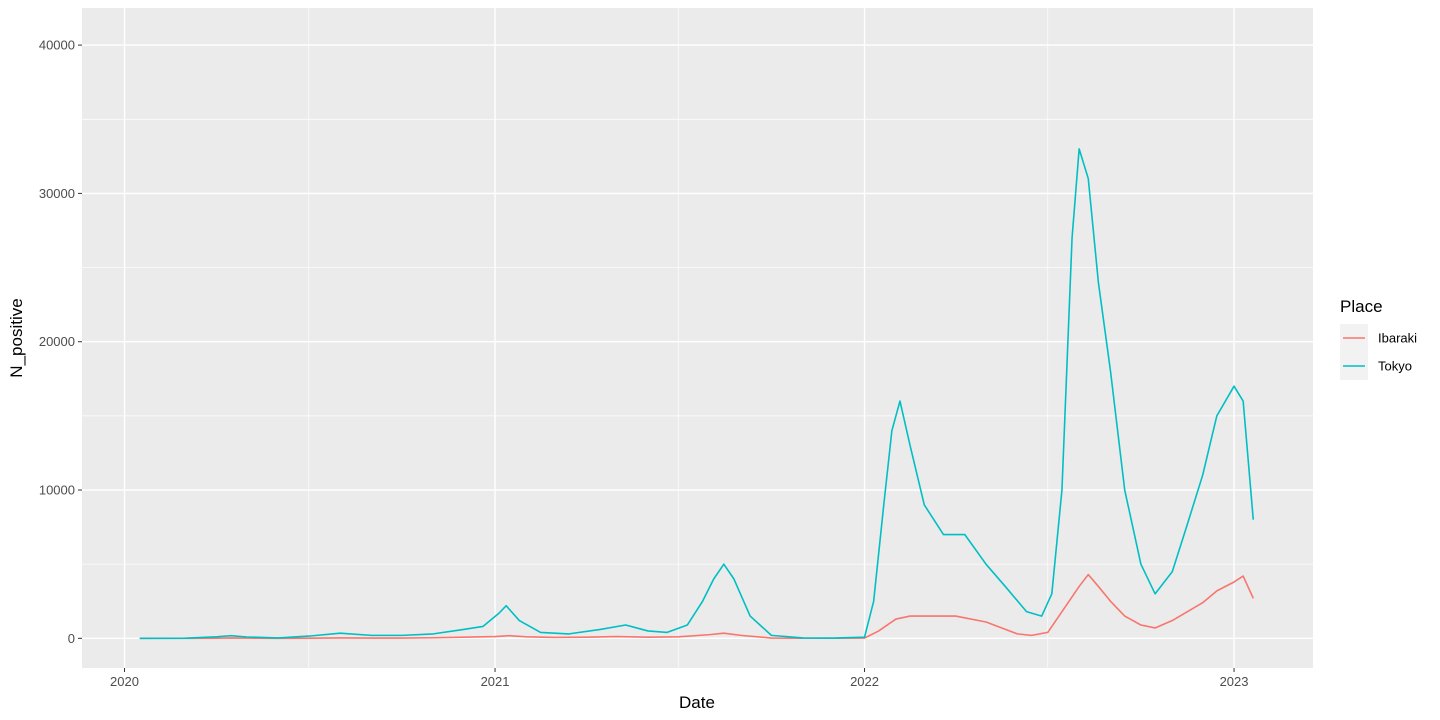 The height and width of the screenshot is (720, 1440). Describe the element at coordinates (57, 341) in the screenshot. I see `y-tick-label: 20000` at that location.